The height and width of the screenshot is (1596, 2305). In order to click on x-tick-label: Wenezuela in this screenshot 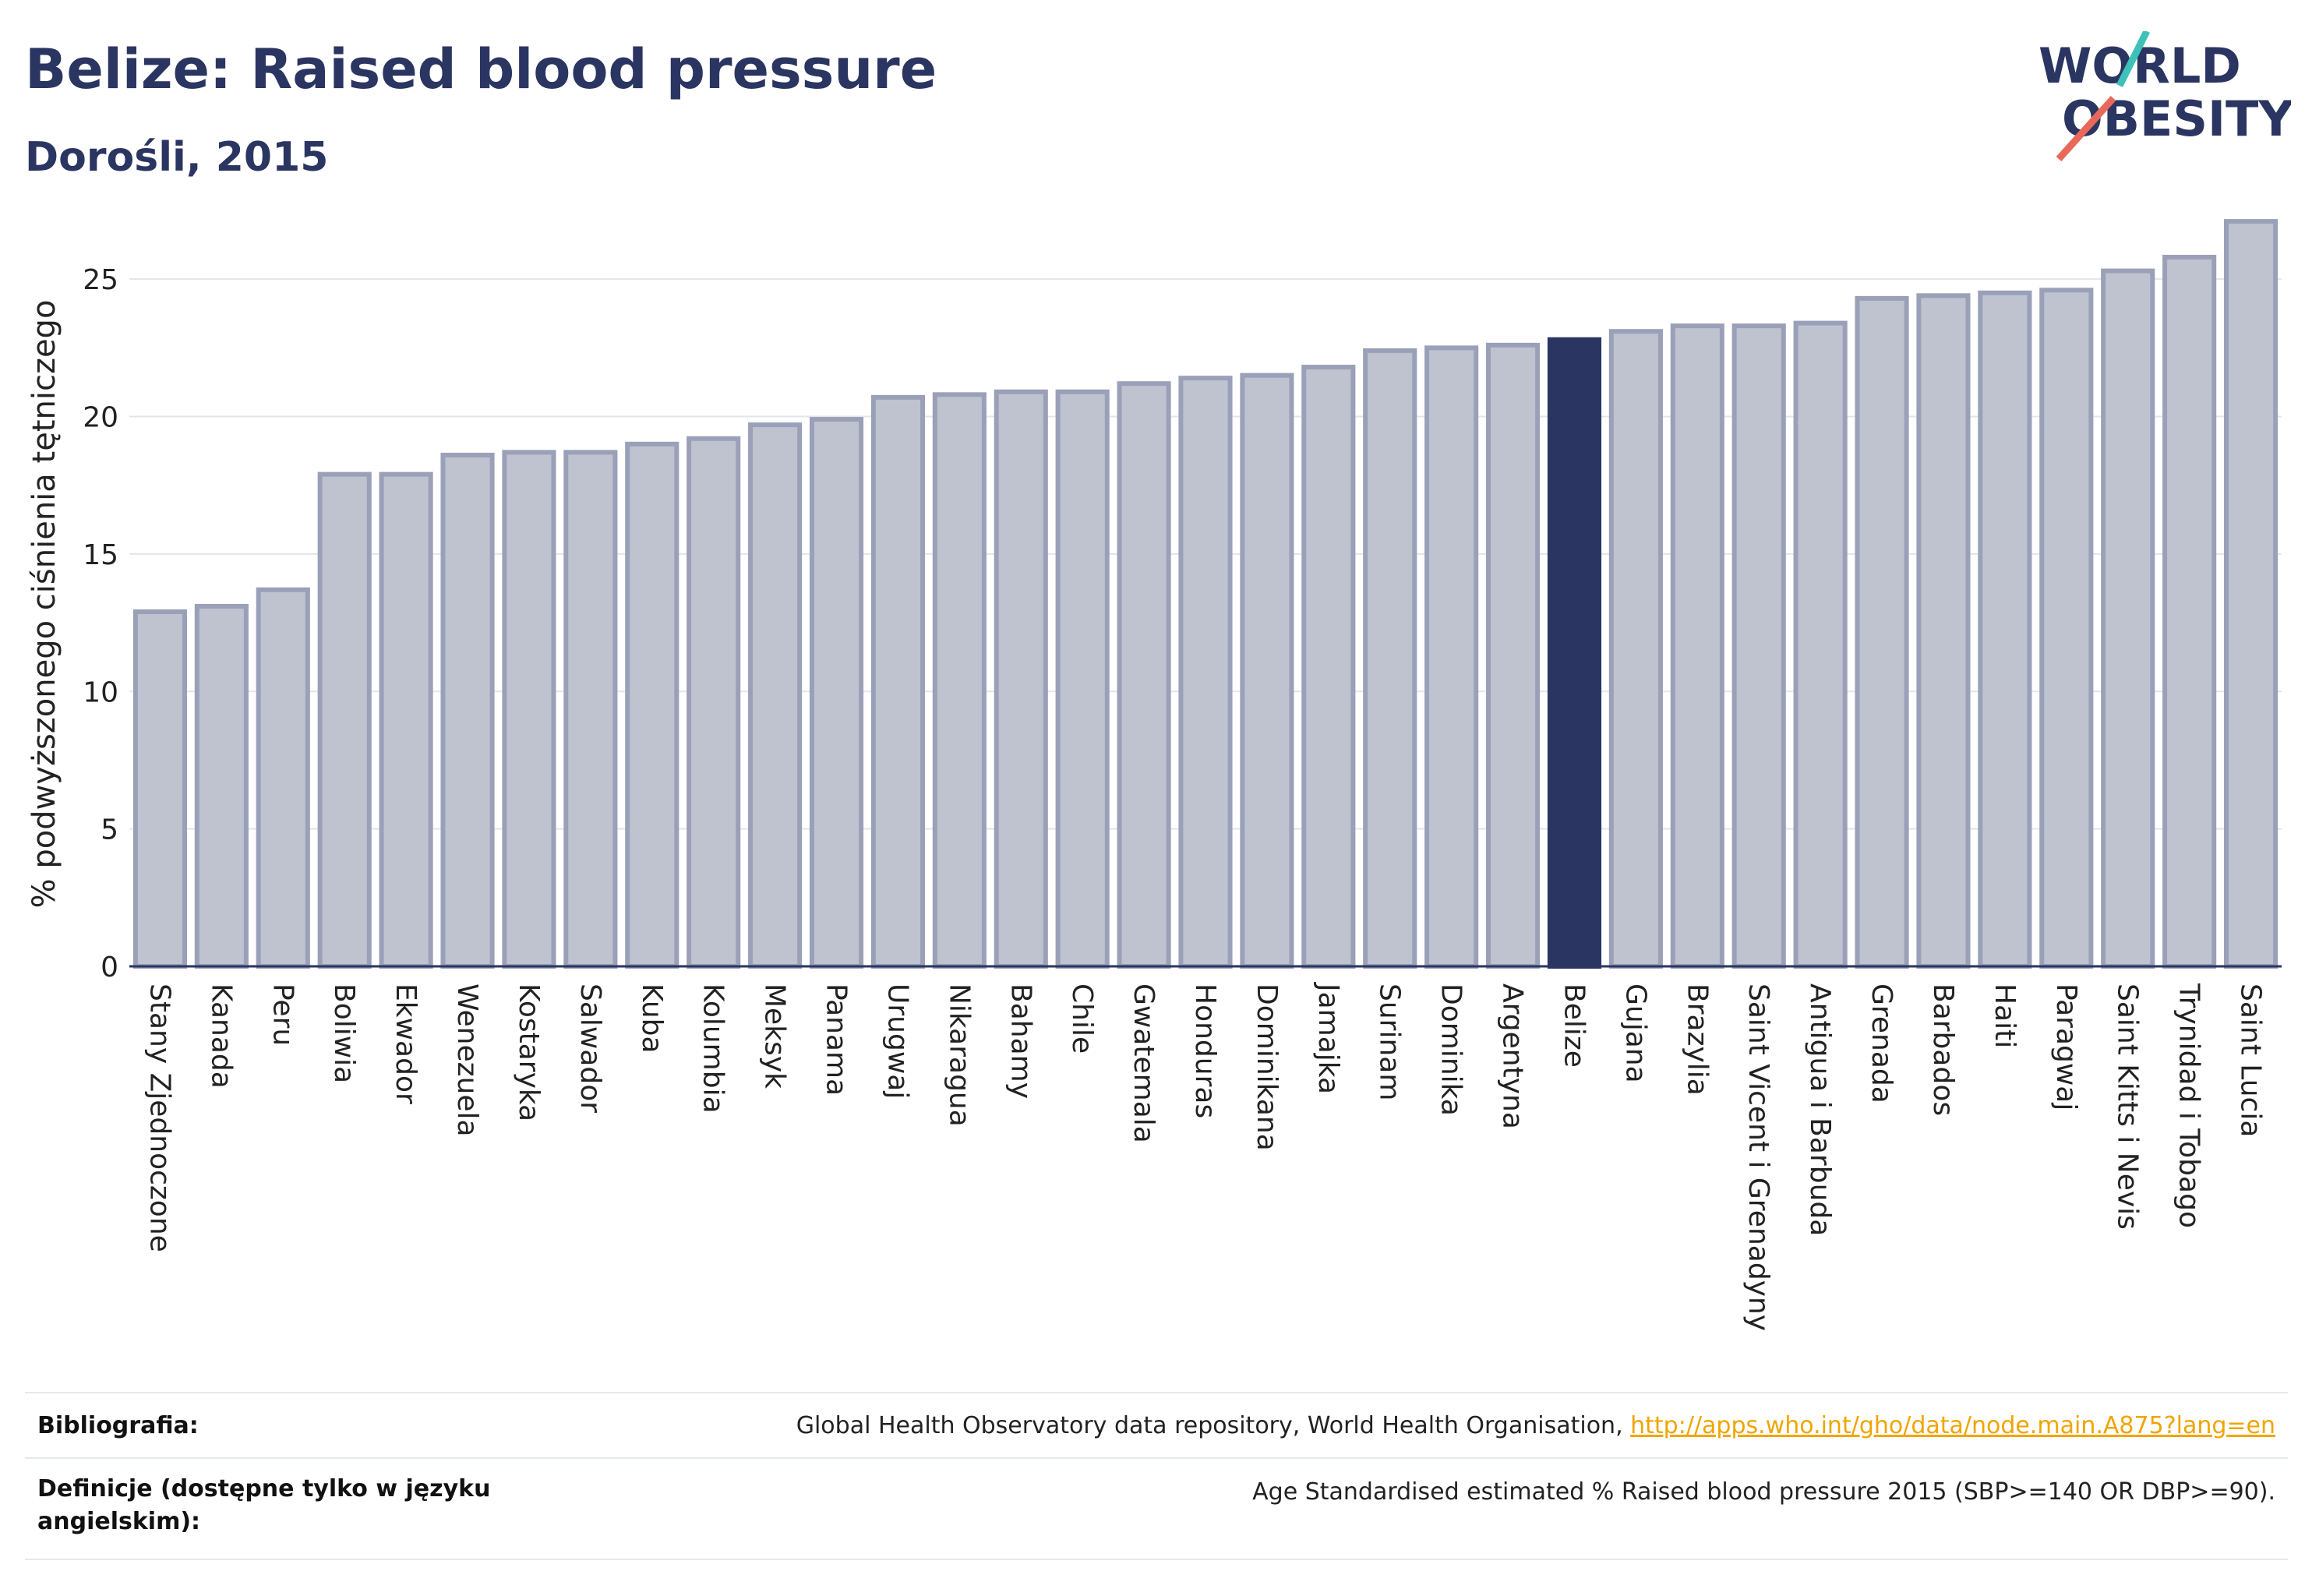, I will do `click(467, 1060)`.